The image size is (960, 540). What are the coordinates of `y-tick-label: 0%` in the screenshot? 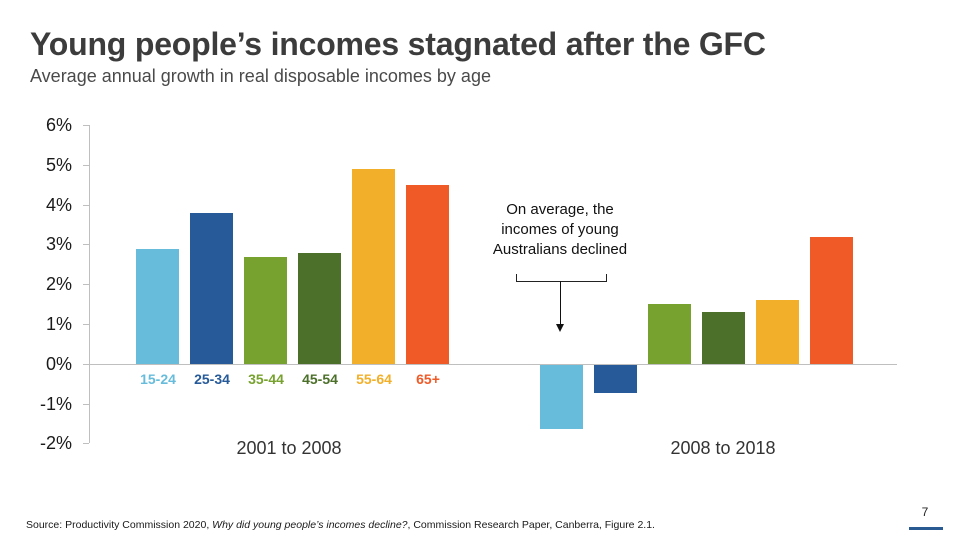 It's located at (58, 363).